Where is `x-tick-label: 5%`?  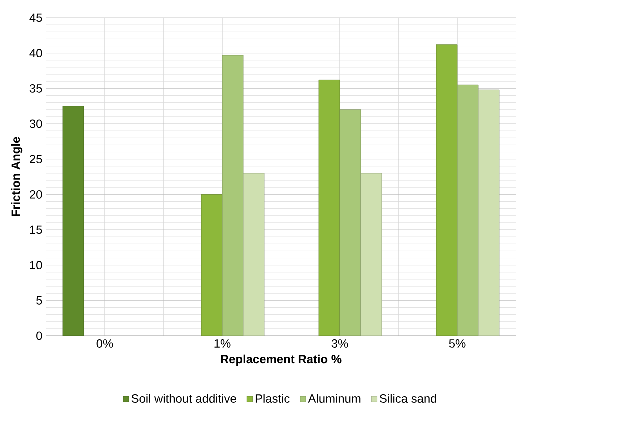
x-tick-label: 5% is located at coordinates (457, 344).